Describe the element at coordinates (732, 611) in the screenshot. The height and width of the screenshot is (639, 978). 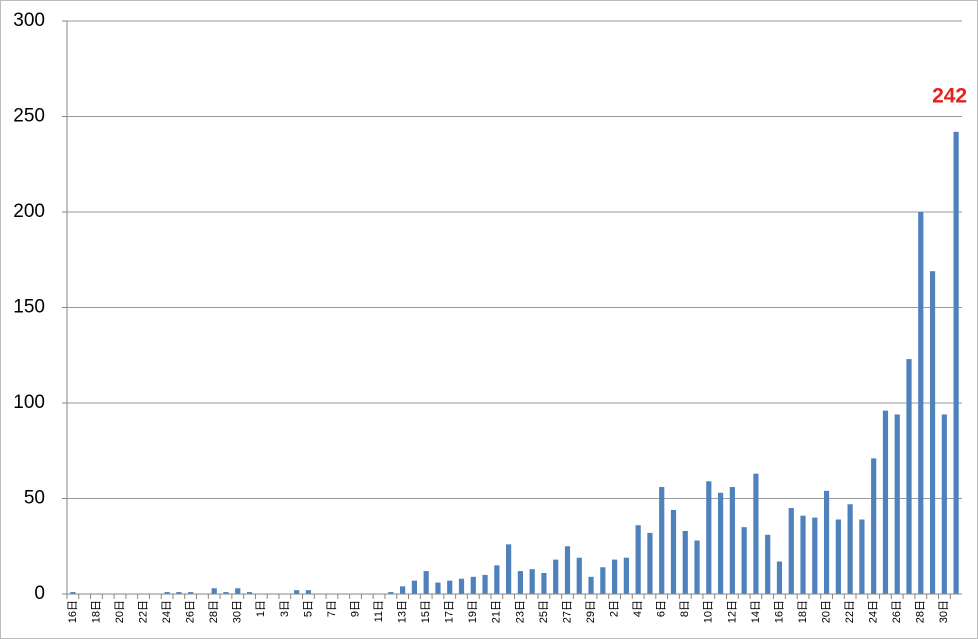
I see `x-tick-label: 12日` at that location.